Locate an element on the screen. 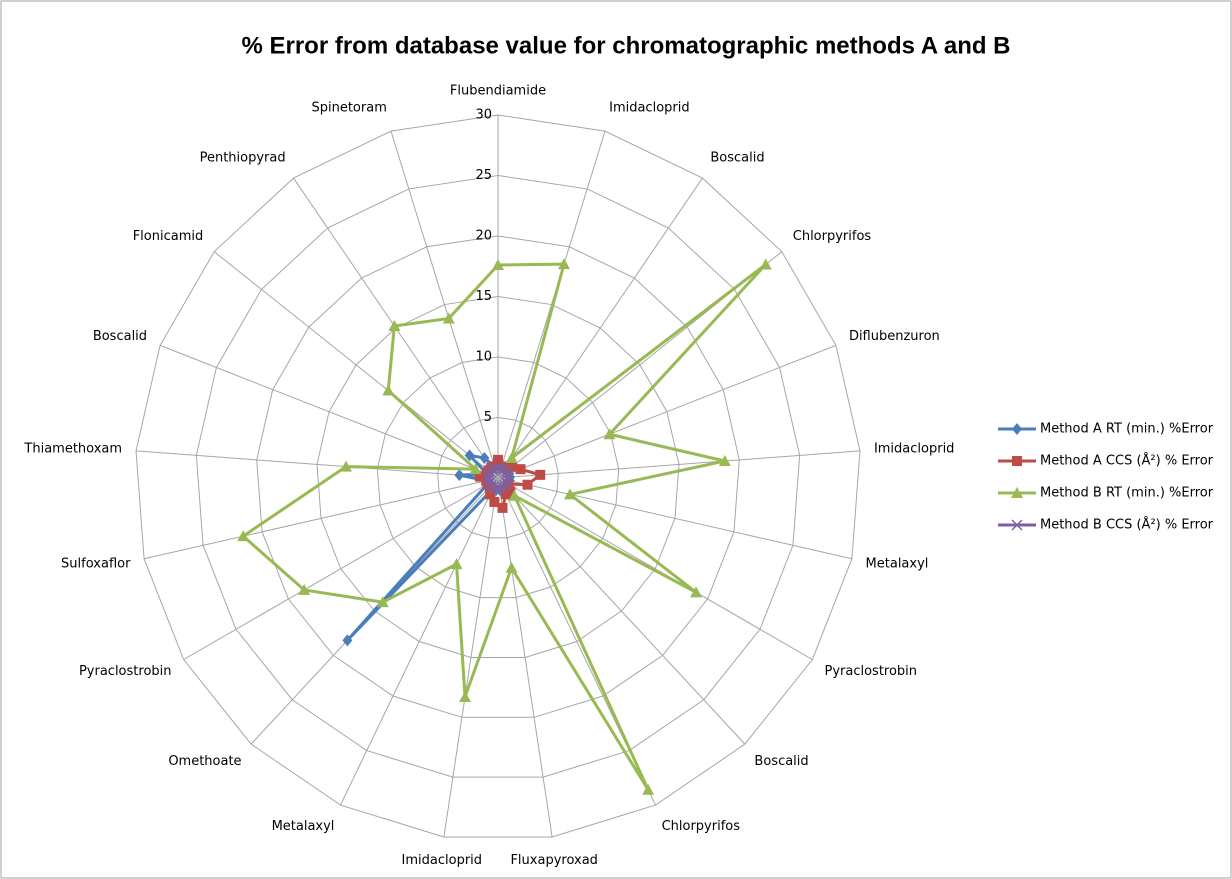 The image size is (1232, 879). grid-ring is located at coordinates (498, 477).